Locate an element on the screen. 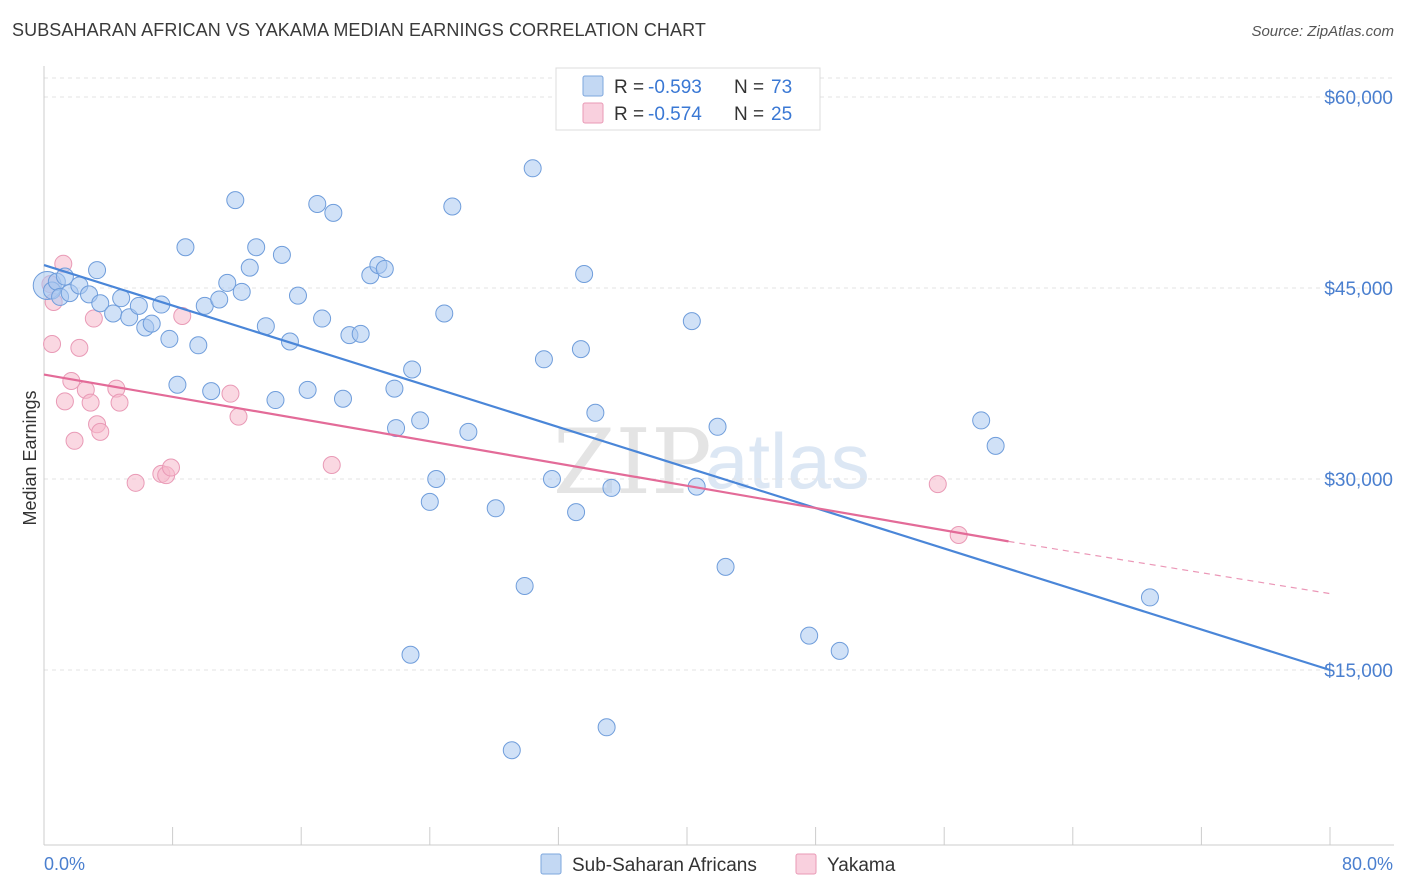 The width and height of the screenshot is (1406, 892). legend-r-value: -0.574 is located at coordinates (675, 114).